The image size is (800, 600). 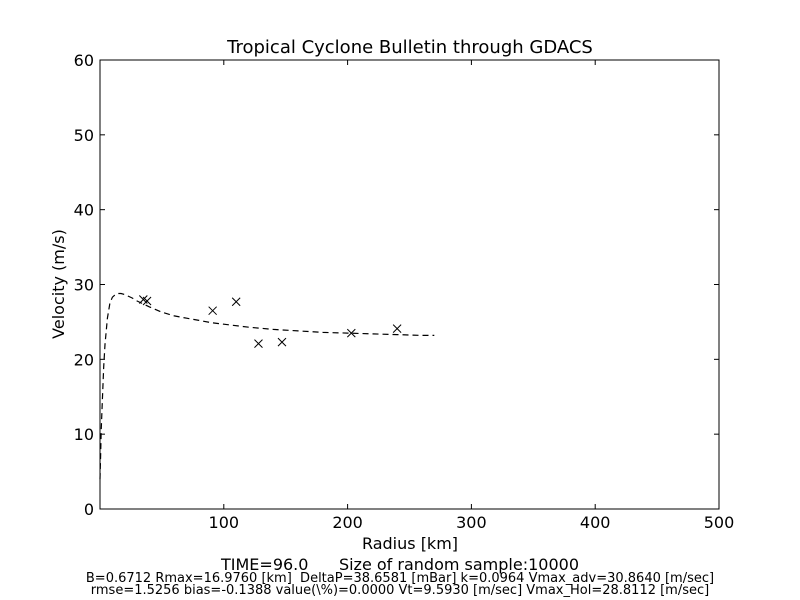 What do you see at coordinates (410, 543) in the screenshot?
I see `x-axis-label: Radius [km]` at bounding box center [410, 543].